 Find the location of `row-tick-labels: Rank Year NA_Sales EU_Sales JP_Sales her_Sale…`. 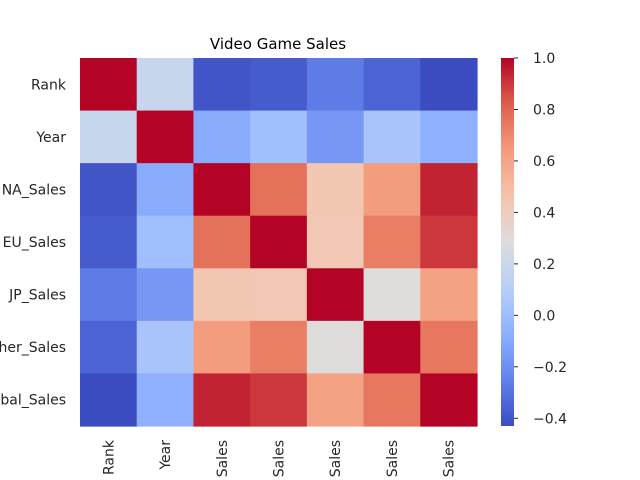

row-tick-labels: Rank Year NA_Sales EU_Sales JP_Sales her_Sale… is located at coordinates (33, 242).